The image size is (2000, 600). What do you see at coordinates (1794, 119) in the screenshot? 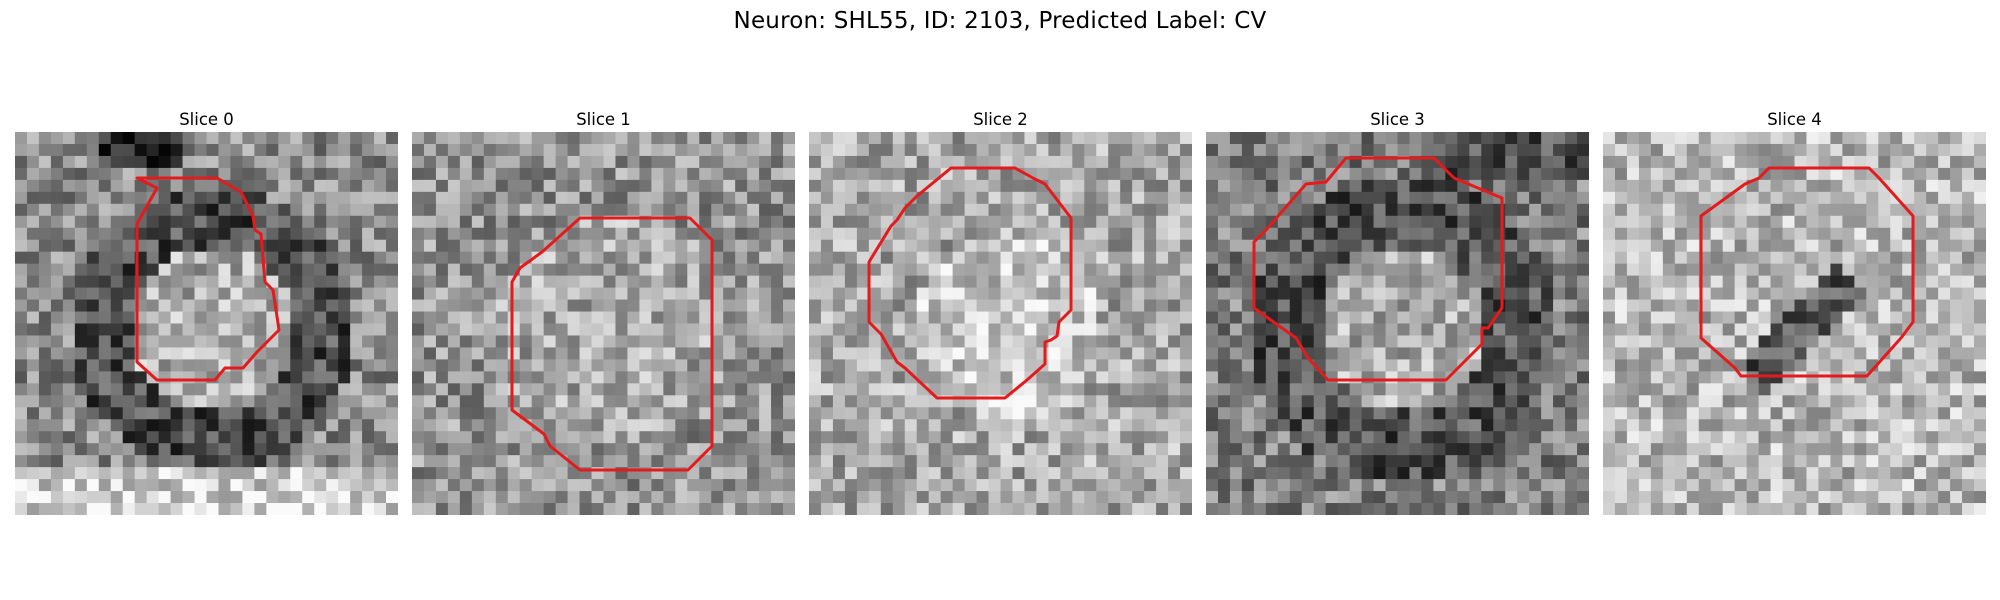
I see `slice-title: Slice 4` at bounding box center [1794, 119].